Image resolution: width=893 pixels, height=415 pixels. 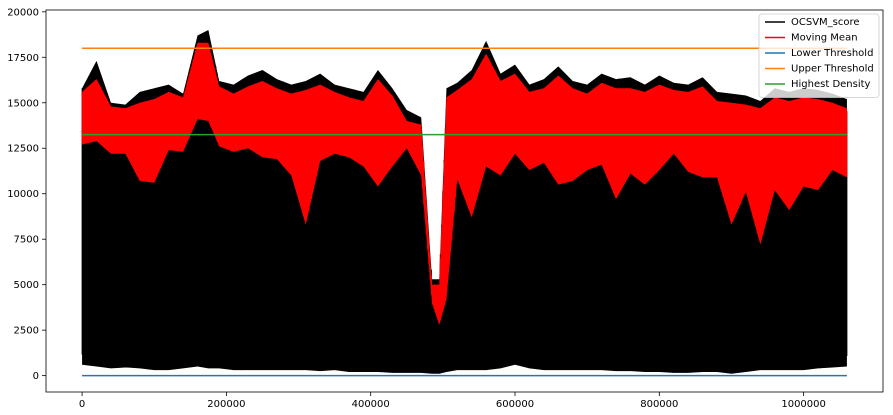 I want to click on y-tick-label: 5000, so click(x=26, y=285).